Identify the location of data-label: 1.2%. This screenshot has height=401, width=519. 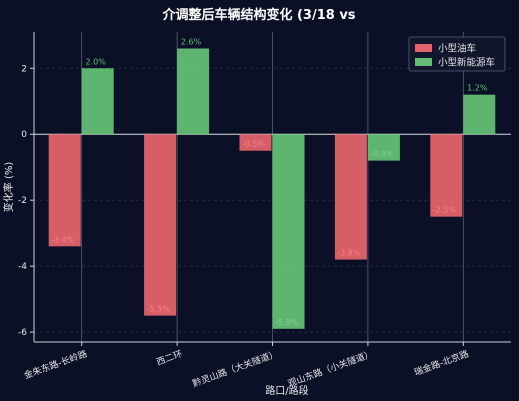
(477, 88).